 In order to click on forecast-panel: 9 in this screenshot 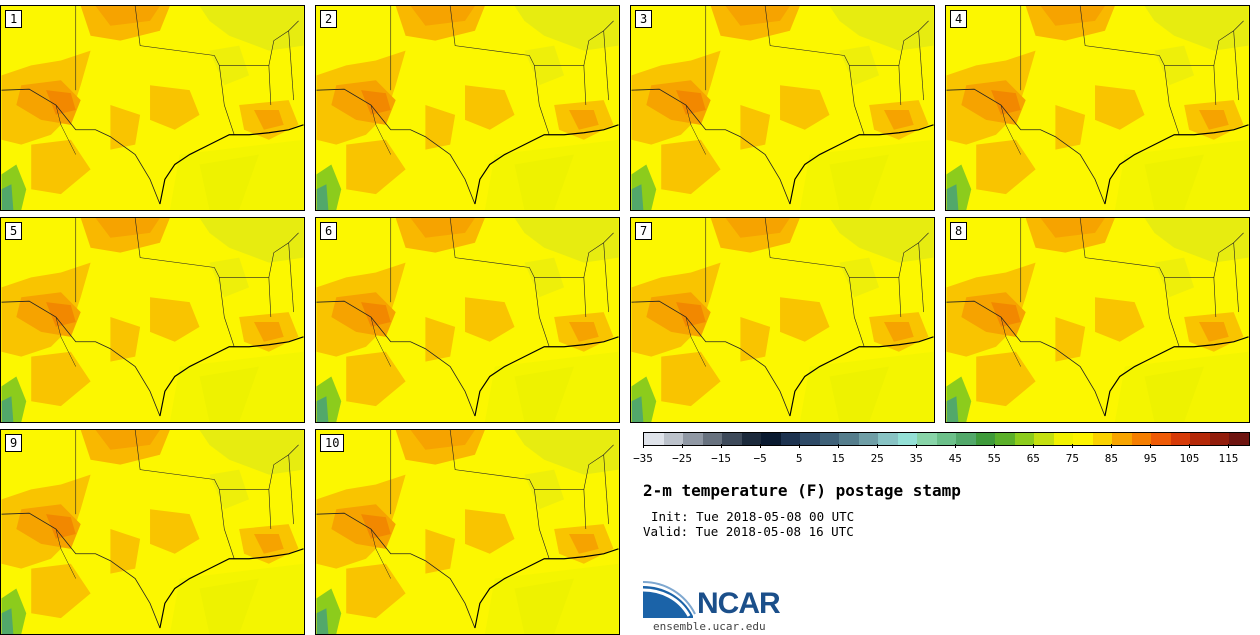, I will do `click(152, 532)`.